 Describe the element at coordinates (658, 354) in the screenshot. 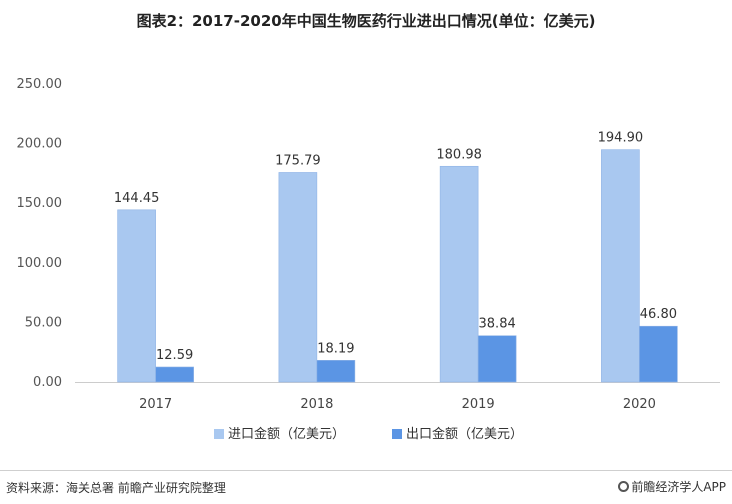

I see `bar-export-2020` at that location.